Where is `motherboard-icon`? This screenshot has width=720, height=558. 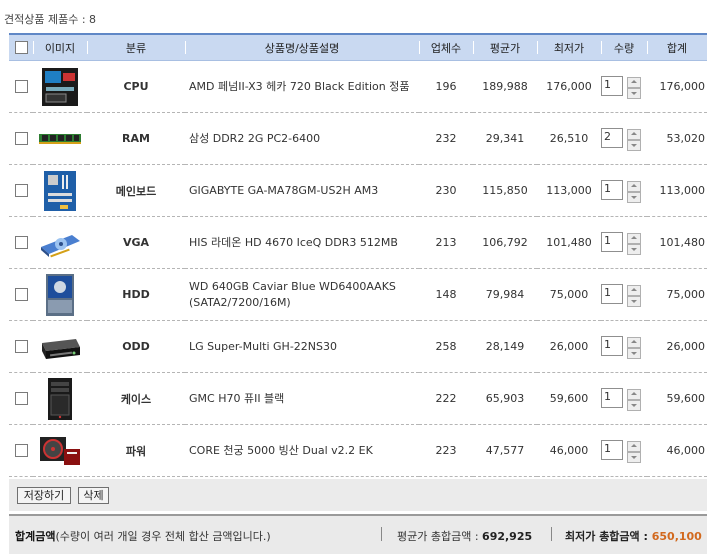 motherboard-icon is located at coordinates (60, 191).